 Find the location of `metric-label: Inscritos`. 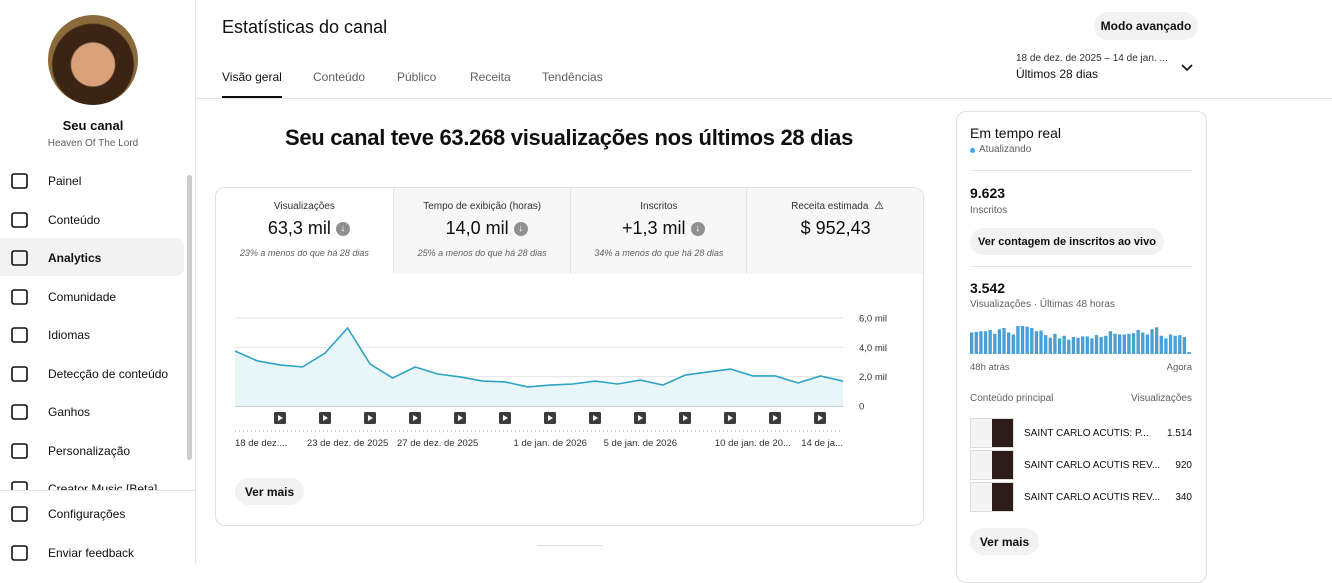

metric-label: Inscritos is located at coordinates (659, 206).